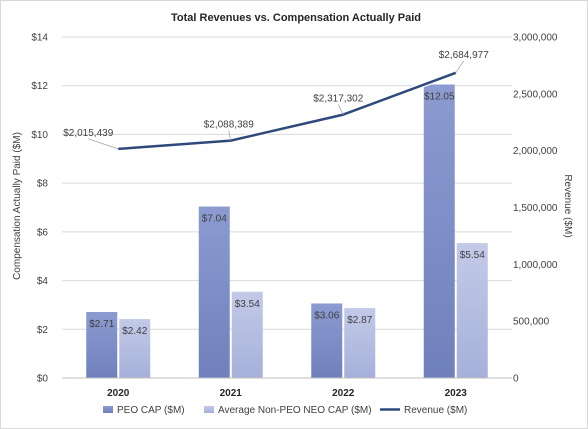 This screenshot has width=588, height=429. I want to click on bar-label-peo-cap: $12.05, so click(439, 96).